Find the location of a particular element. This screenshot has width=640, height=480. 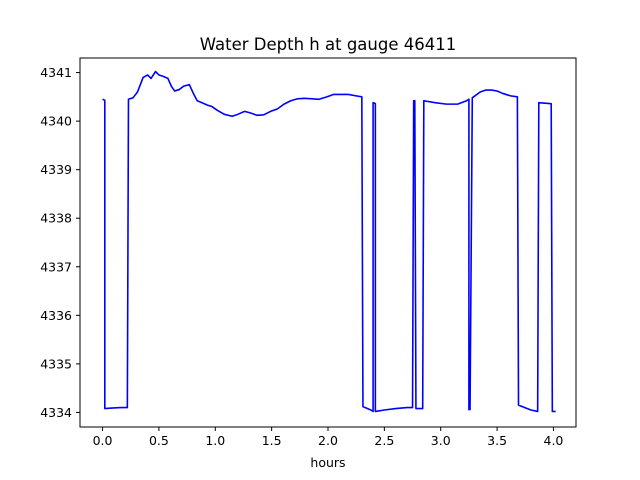

y-tick-label: 4336 is located at coordinates (56, 315).